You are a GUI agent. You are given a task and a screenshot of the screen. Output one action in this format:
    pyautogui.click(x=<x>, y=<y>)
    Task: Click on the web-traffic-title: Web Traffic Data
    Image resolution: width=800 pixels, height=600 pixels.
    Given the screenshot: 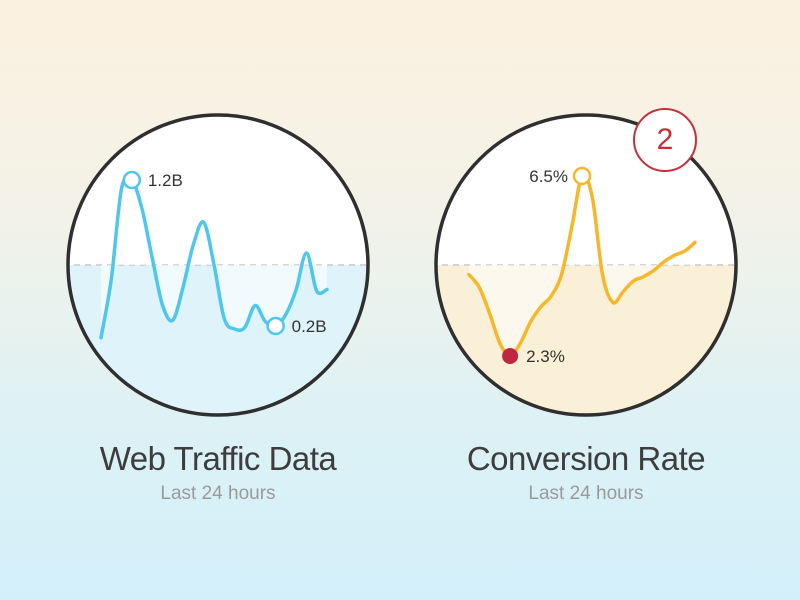 What is the action you would take?
    pyautogui.click(x=218, y=458)
    